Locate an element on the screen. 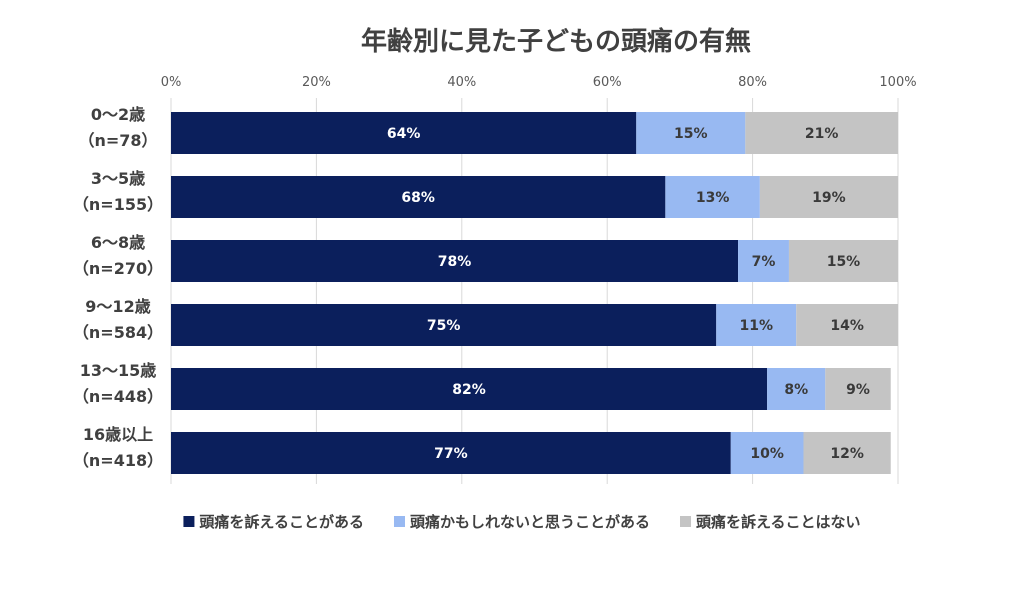 The height and width of the screenshot is (589, 1024). x-axis: 0% 20% 40% 60% 80% 100% is located at coordinates (539, 82).